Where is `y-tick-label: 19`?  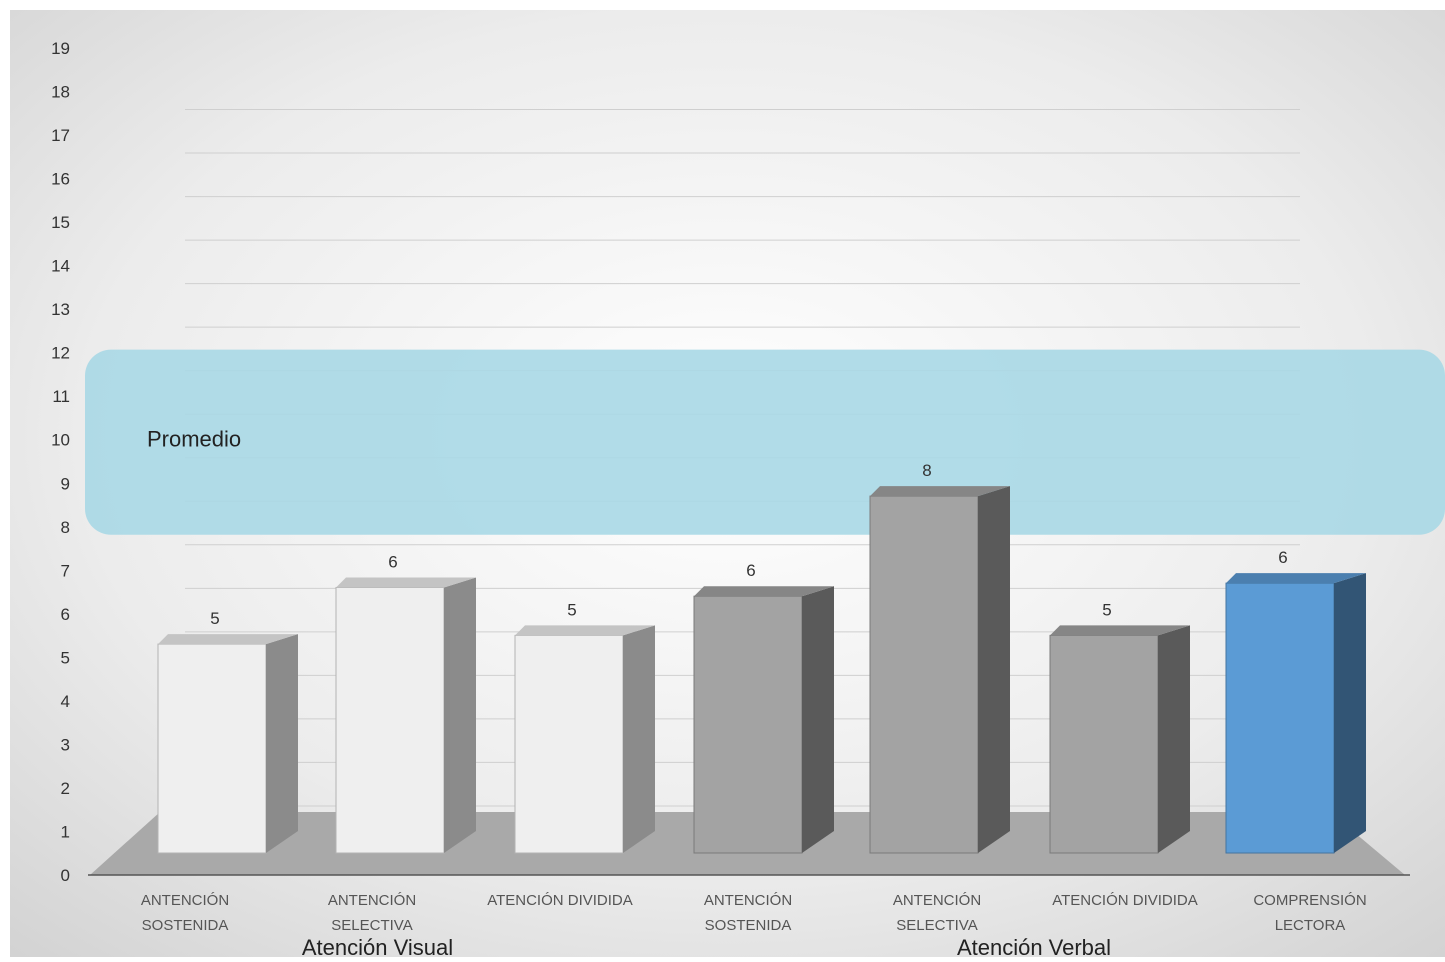
y-tick-label: 19 is located at coordinates (60, 48).